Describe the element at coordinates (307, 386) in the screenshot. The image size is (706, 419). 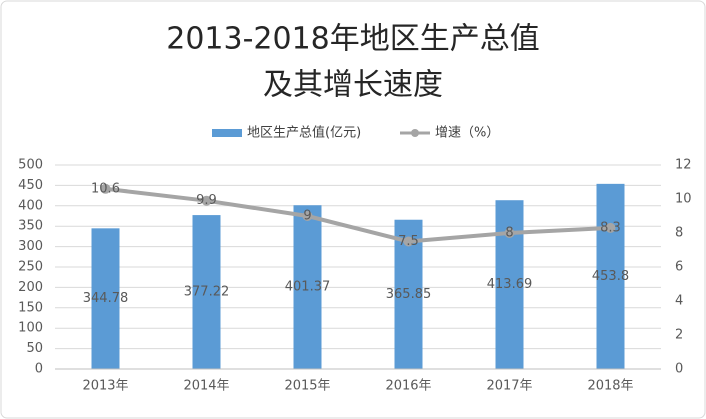
I see `x-tick-label: 2015年` at that location.